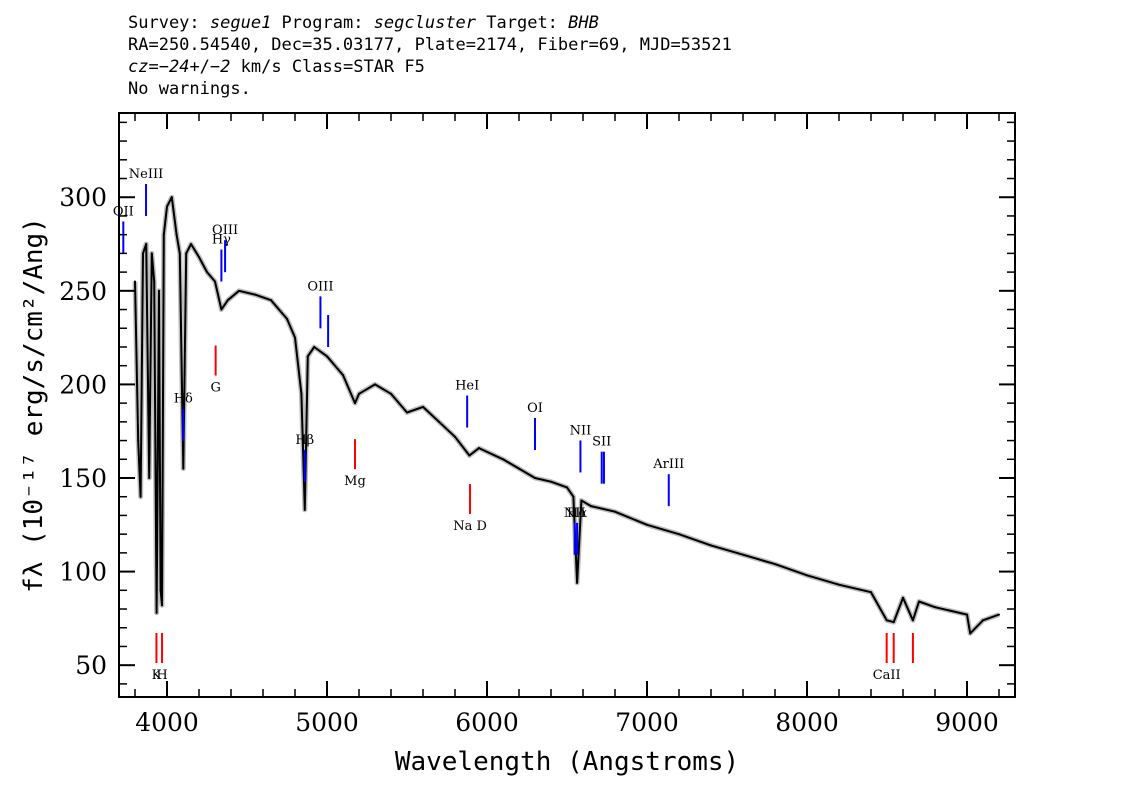  What do you see at coordinates (183, 399) in the screenshot?
I see `emission-line-label: Hδ` at bounding box center [183, 399].